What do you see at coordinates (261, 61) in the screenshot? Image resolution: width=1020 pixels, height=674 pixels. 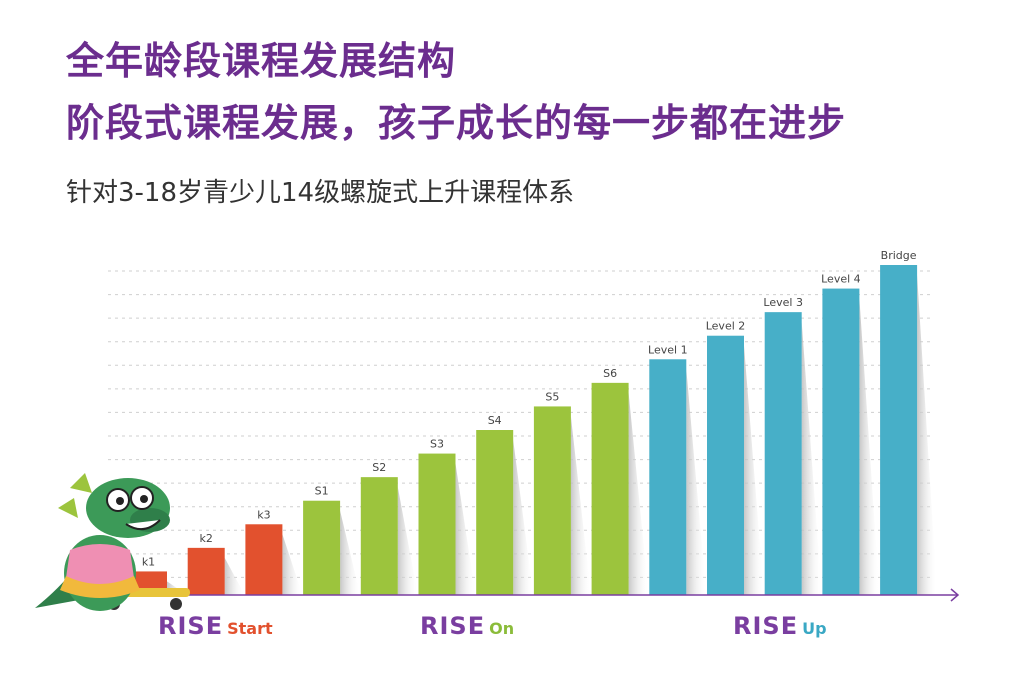 I see `page-title: 全年龄段课程发展结构` at bounding box center [261, 61].